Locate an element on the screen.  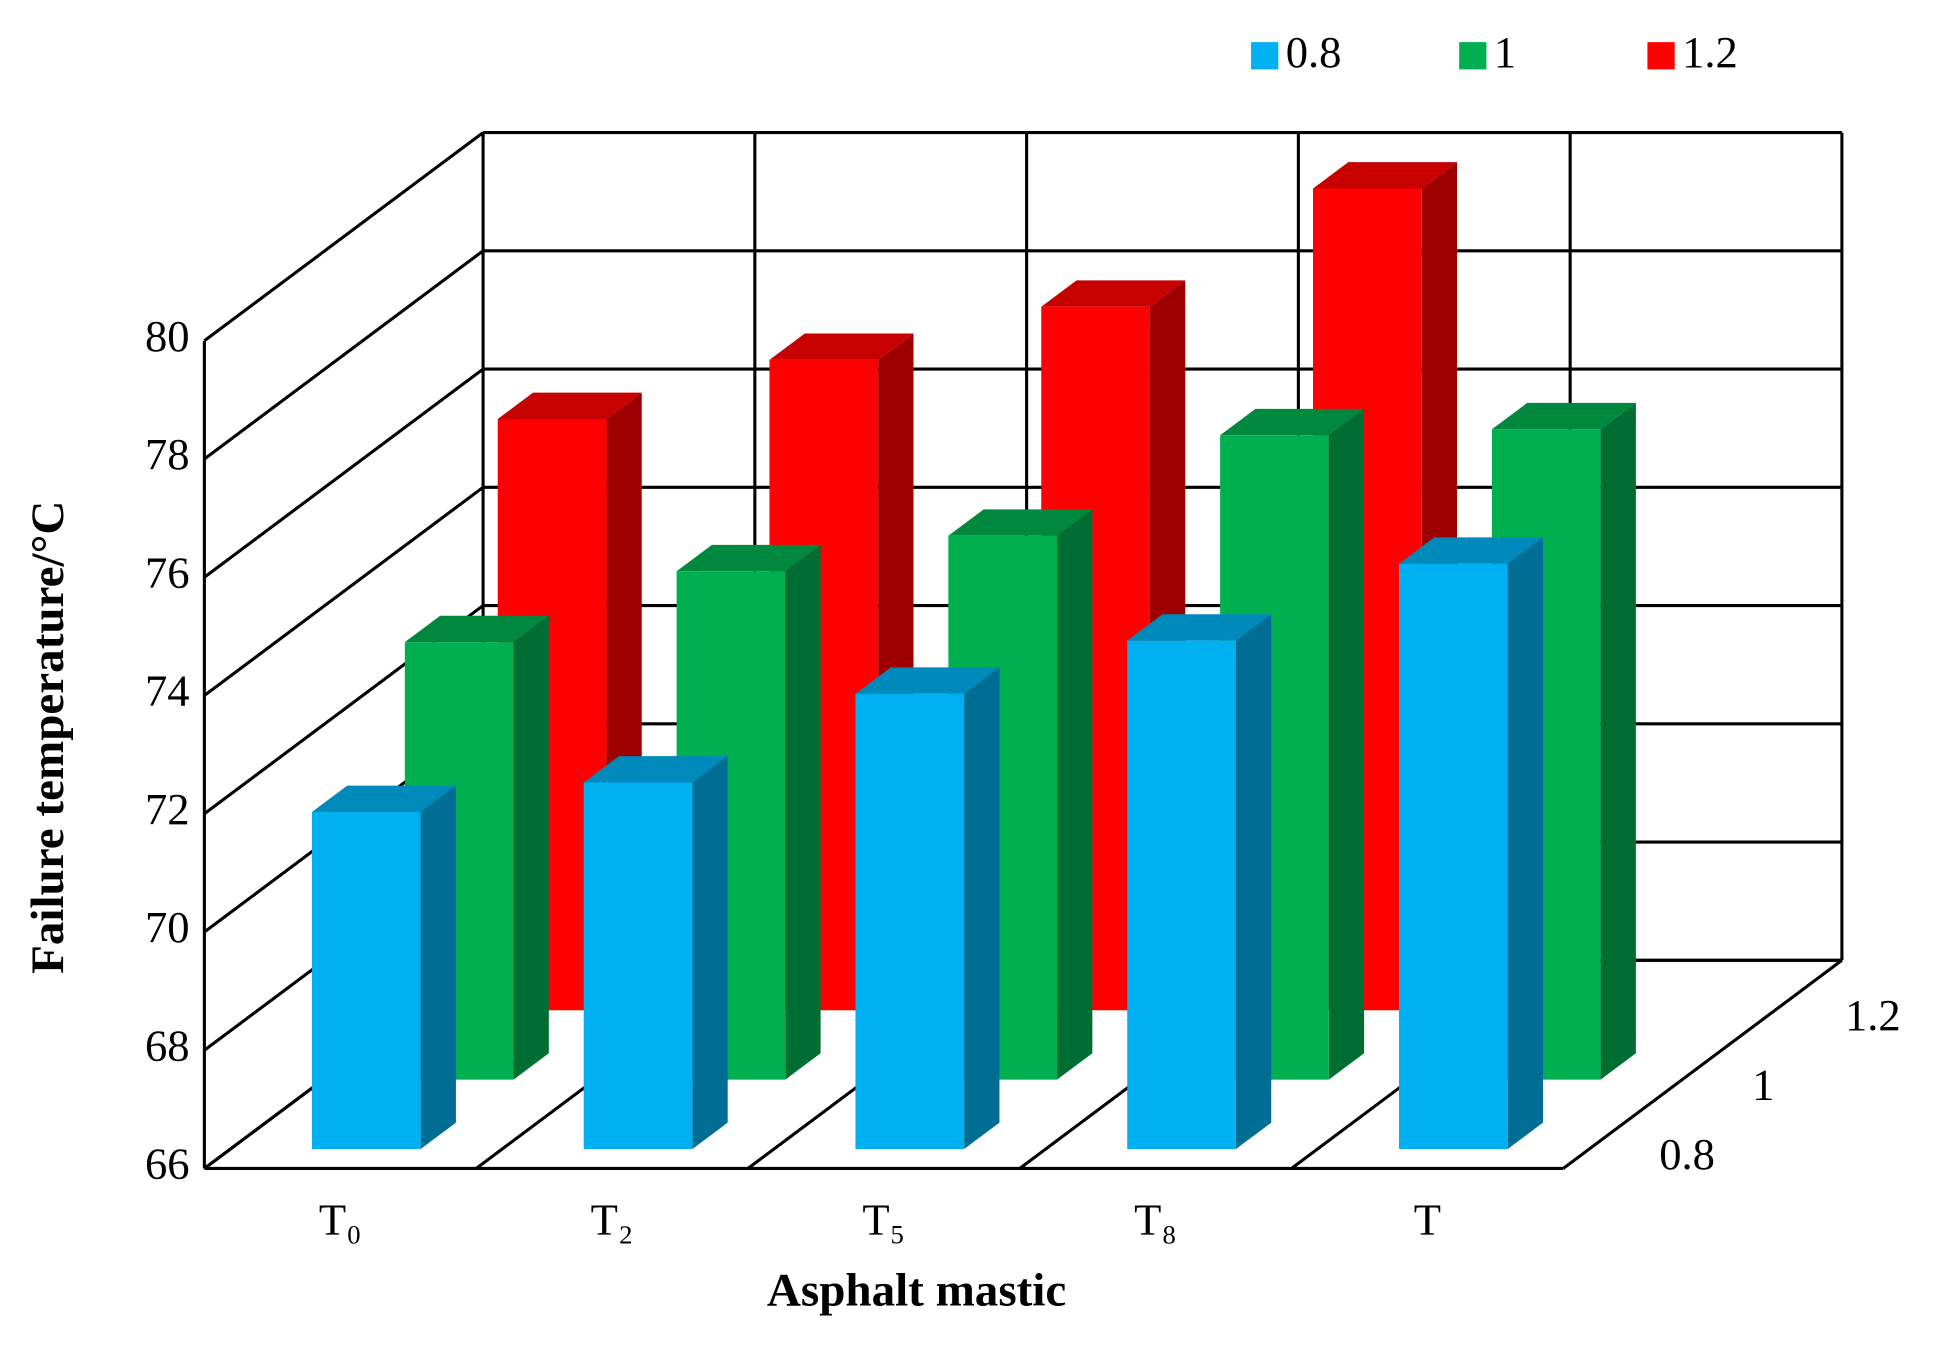
x-tick-label: T₂ is located at coordinates (612, 1219).